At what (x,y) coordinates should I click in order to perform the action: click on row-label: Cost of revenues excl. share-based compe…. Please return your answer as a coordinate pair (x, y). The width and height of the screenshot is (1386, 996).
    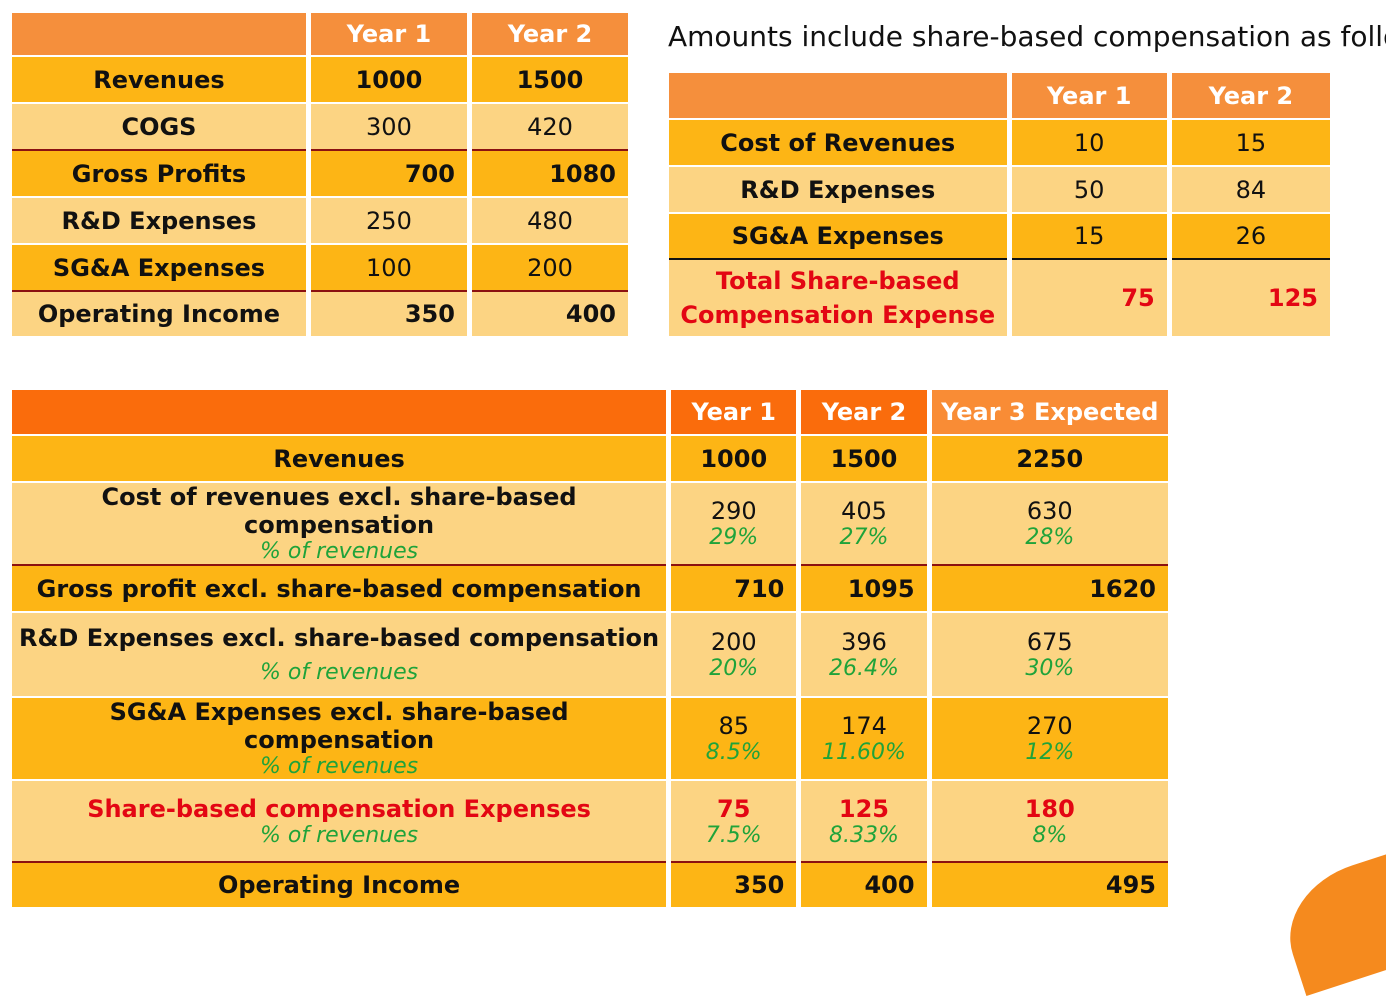
    Looking at the image, I should click on (339, 511).